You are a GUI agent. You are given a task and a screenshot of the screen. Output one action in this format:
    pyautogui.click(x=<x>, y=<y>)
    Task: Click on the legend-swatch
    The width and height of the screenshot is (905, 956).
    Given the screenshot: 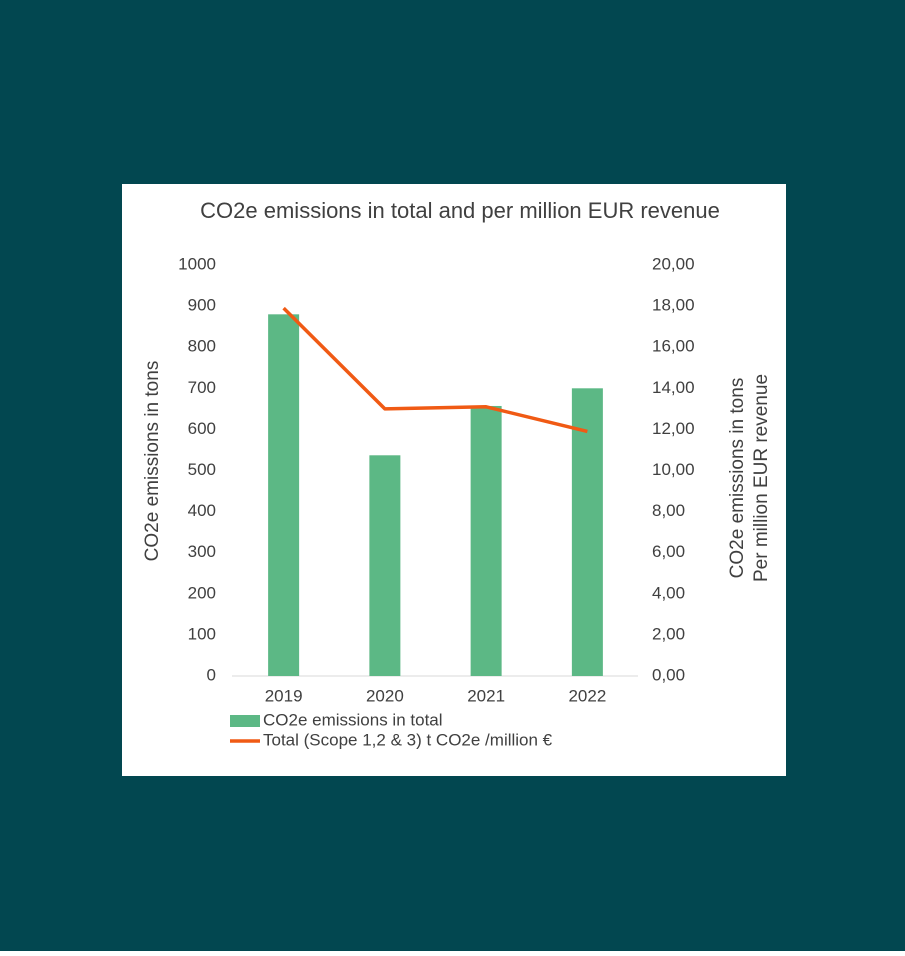 What is the action you would take?
    pyautogui.click(x=245, y=721)
    